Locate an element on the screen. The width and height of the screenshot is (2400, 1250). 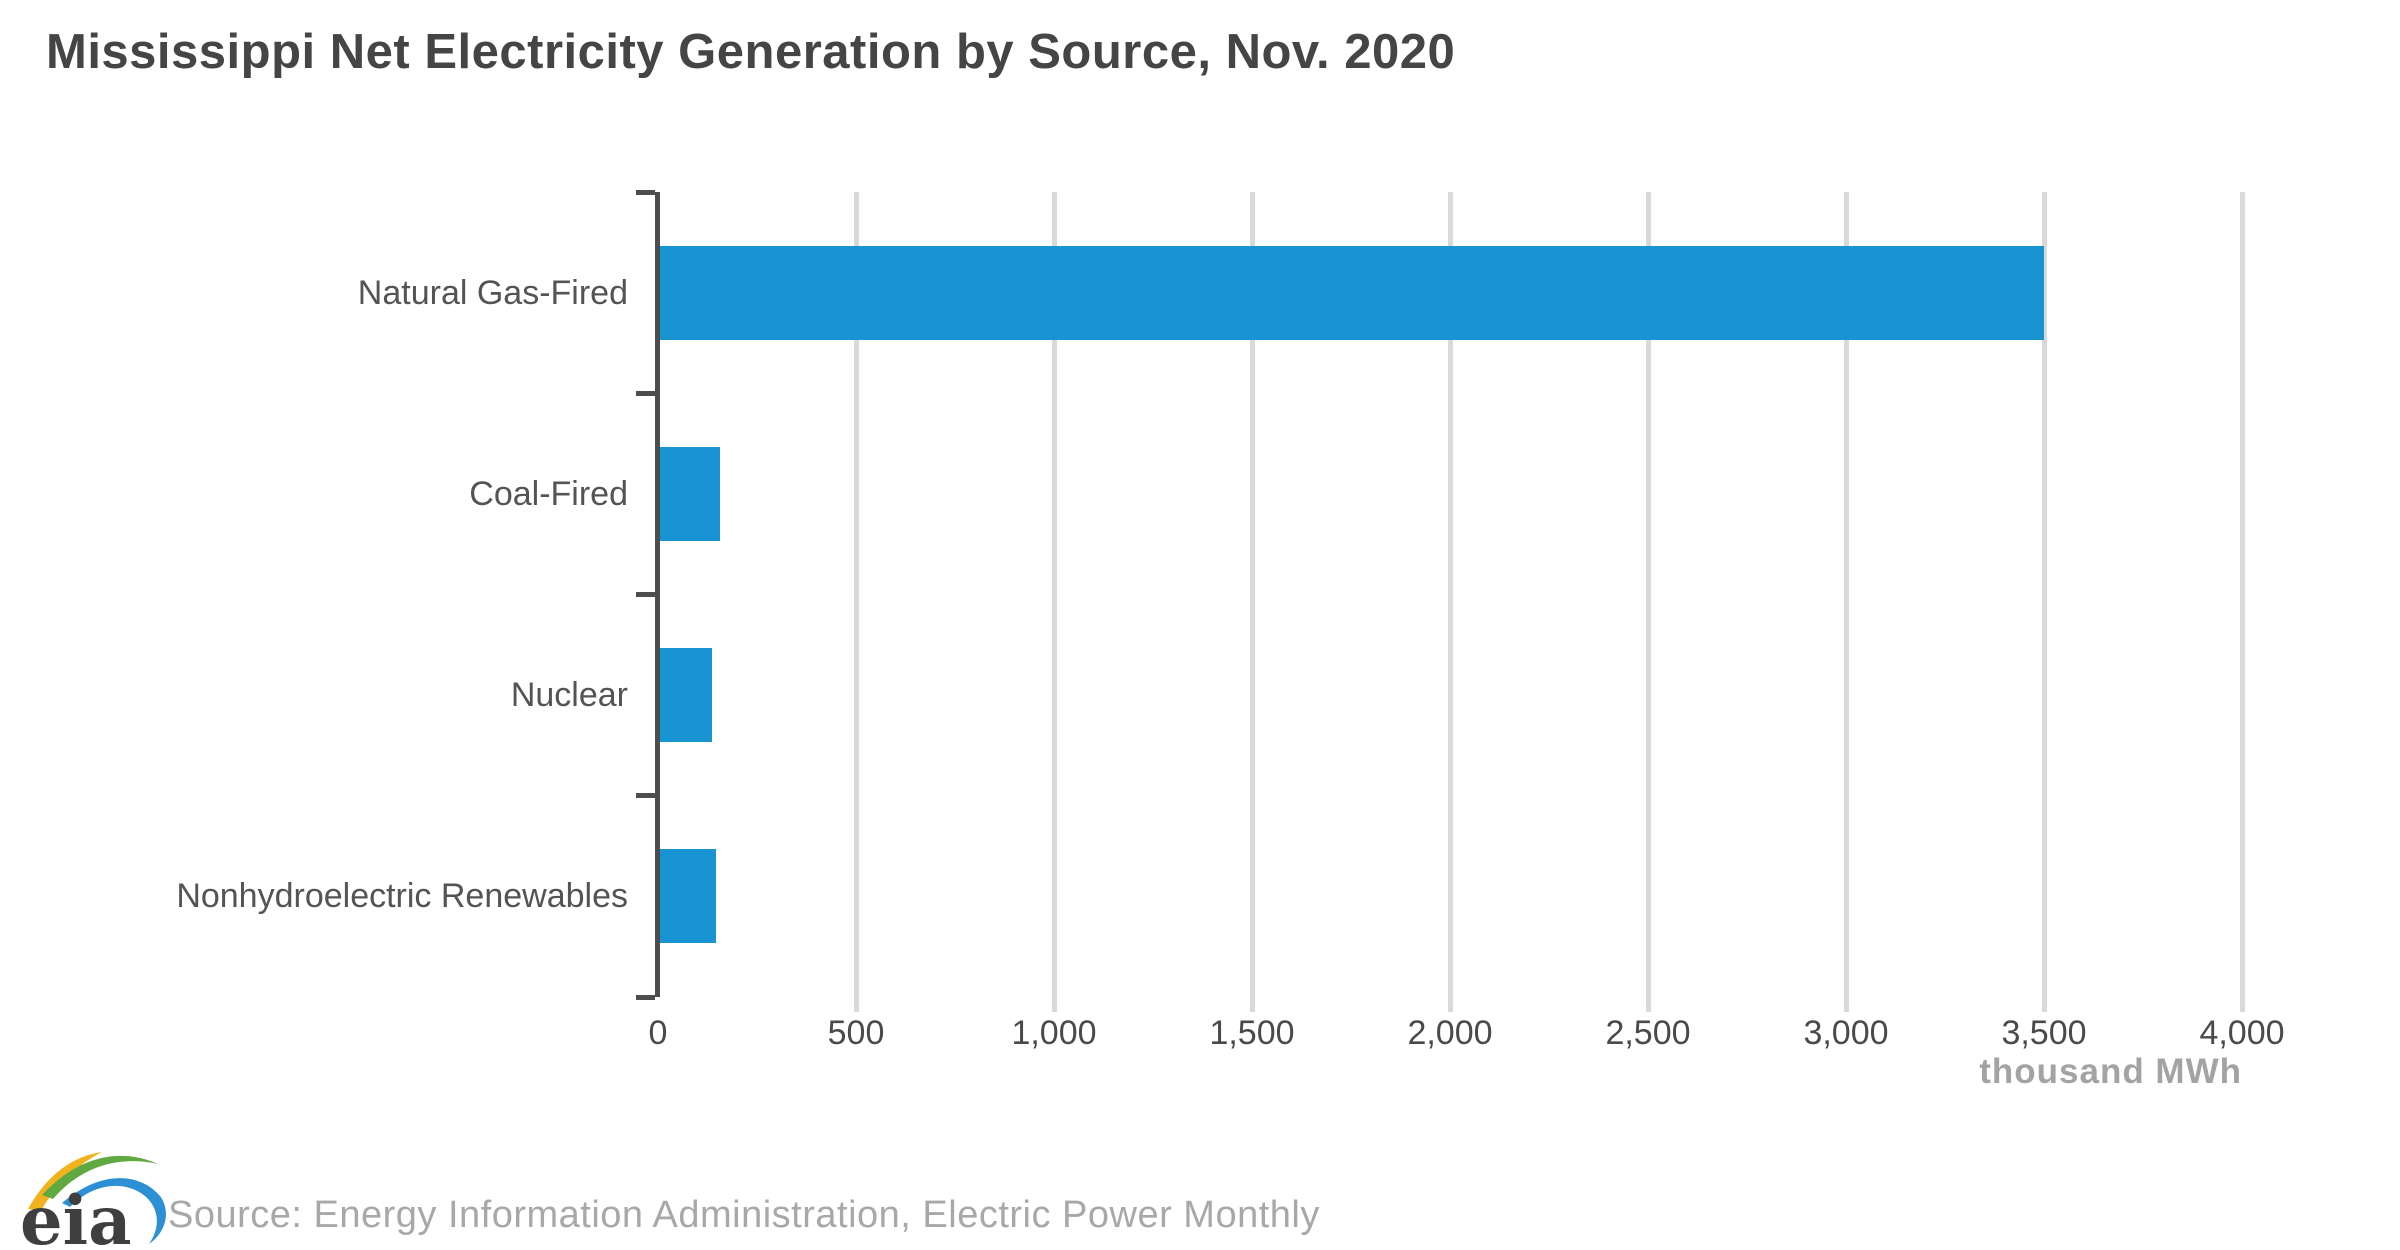
x-tick-label-2500: 2,500 is located at coordinates (1648, 1033).